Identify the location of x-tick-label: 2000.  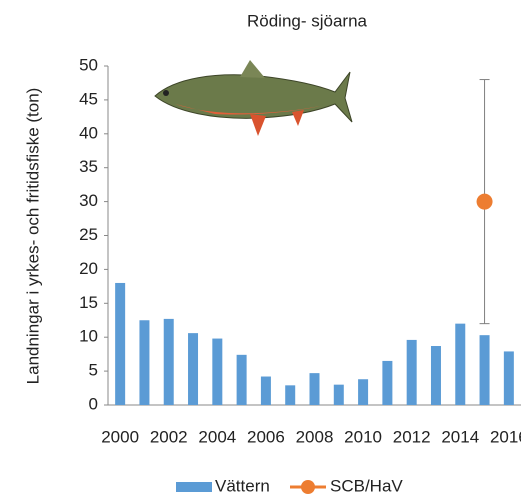
(120, 436).